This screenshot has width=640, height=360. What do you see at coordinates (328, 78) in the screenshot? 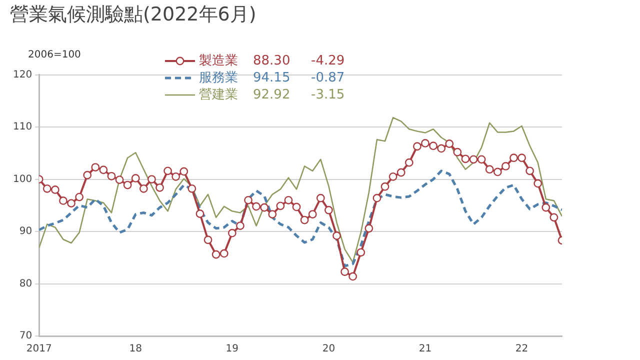
I see `annotation: -0.87` at bounding box center [328, 78].